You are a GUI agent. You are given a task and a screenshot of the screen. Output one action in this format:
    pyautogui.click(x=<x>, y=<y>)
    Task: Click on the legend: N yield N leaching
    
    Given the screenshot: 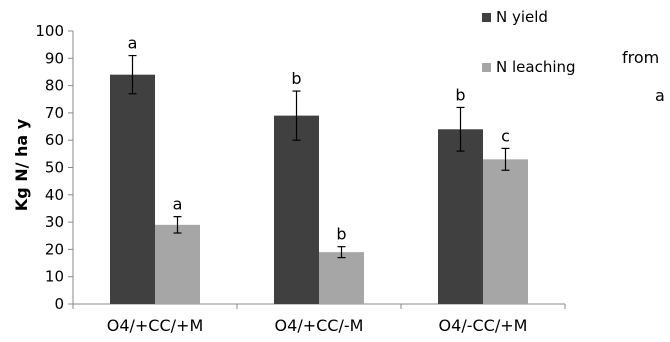 What is the action you would take?
    pyautogui.click(x=529, y=42)
    